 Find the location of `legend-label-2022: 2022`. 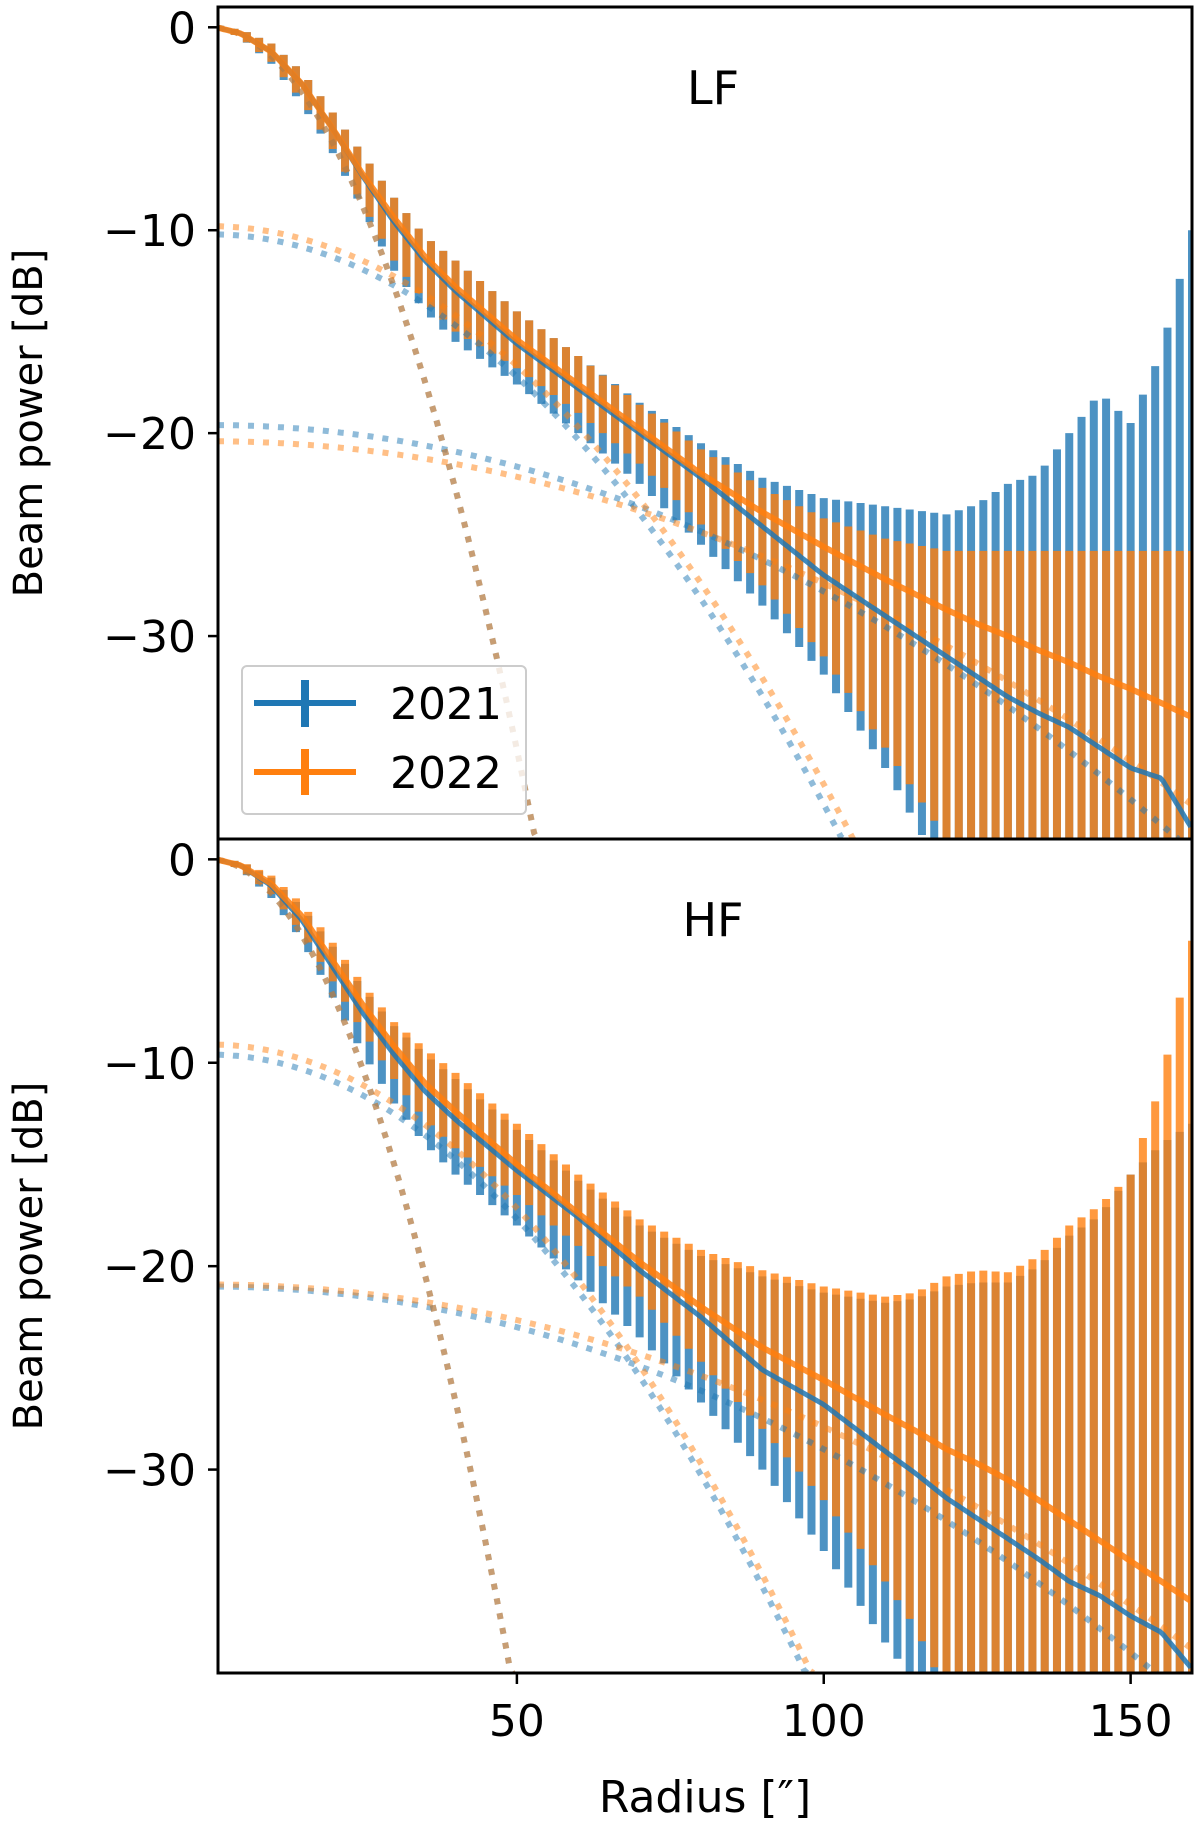

legend-label-2022: 2022 is located at coordinates (446, 773).